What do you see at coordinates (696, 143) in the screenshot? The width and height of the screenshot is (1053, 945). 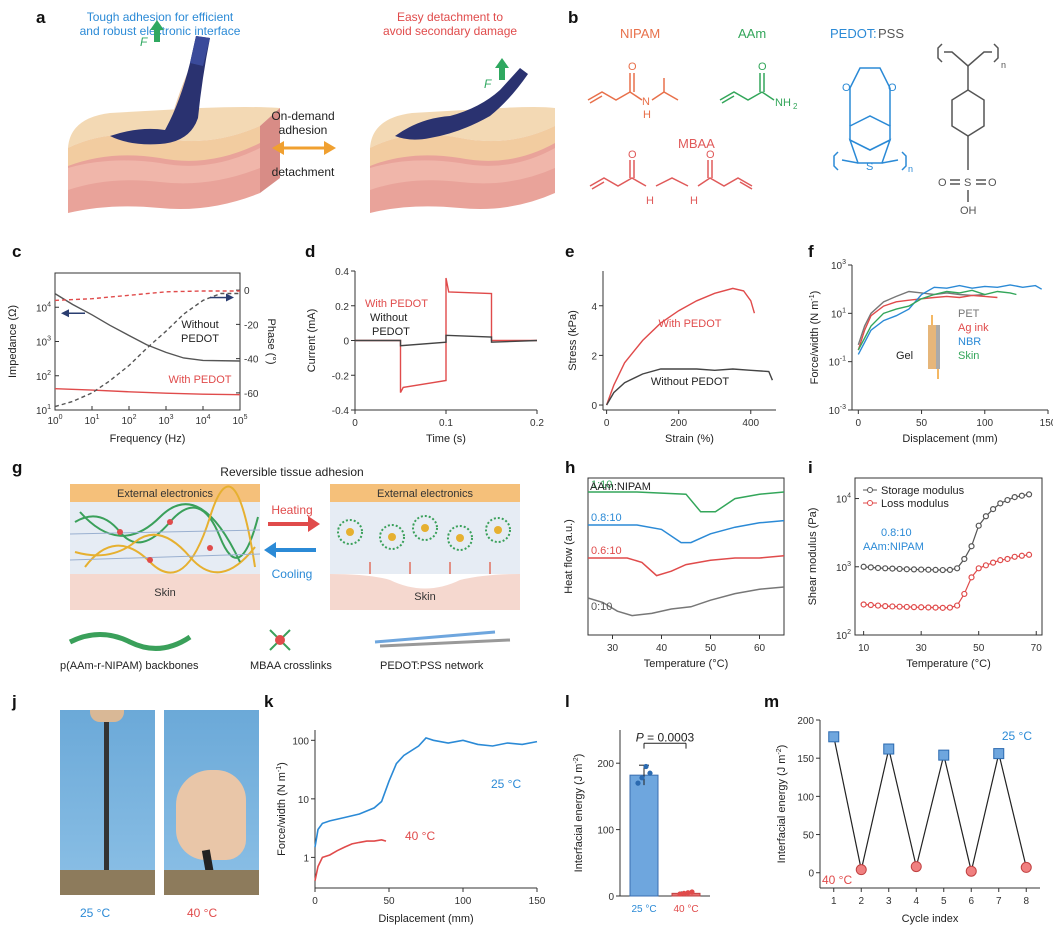 I see `mbaa-label: MBAA` at bounding box center [696, 143].